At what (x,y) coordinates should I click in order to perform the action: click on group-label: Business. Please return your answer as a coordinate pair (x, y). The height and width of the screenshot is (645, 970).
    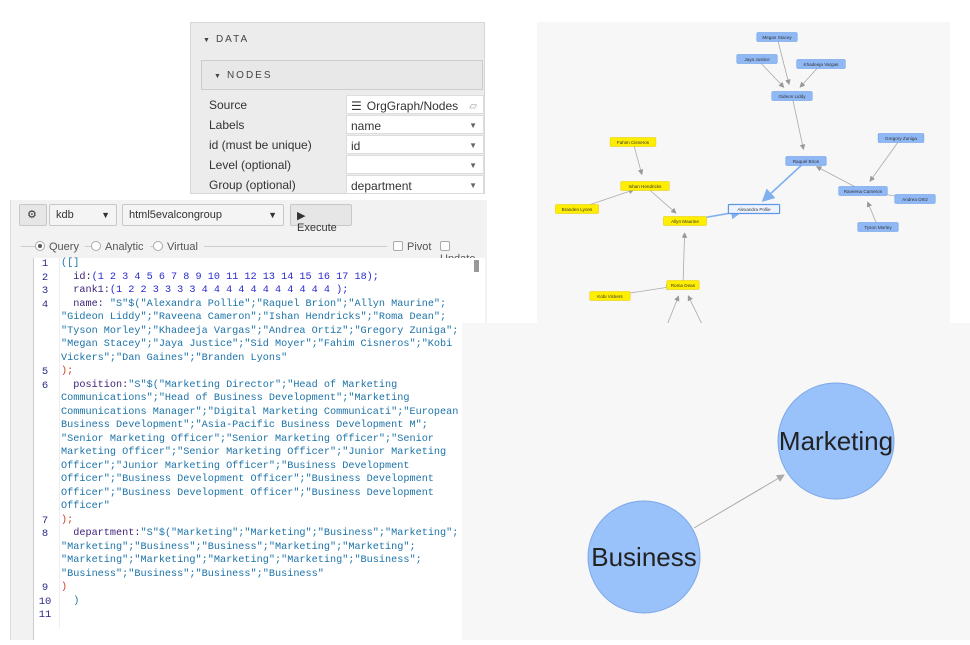
    Looking at the image, I should click on (644, 557).